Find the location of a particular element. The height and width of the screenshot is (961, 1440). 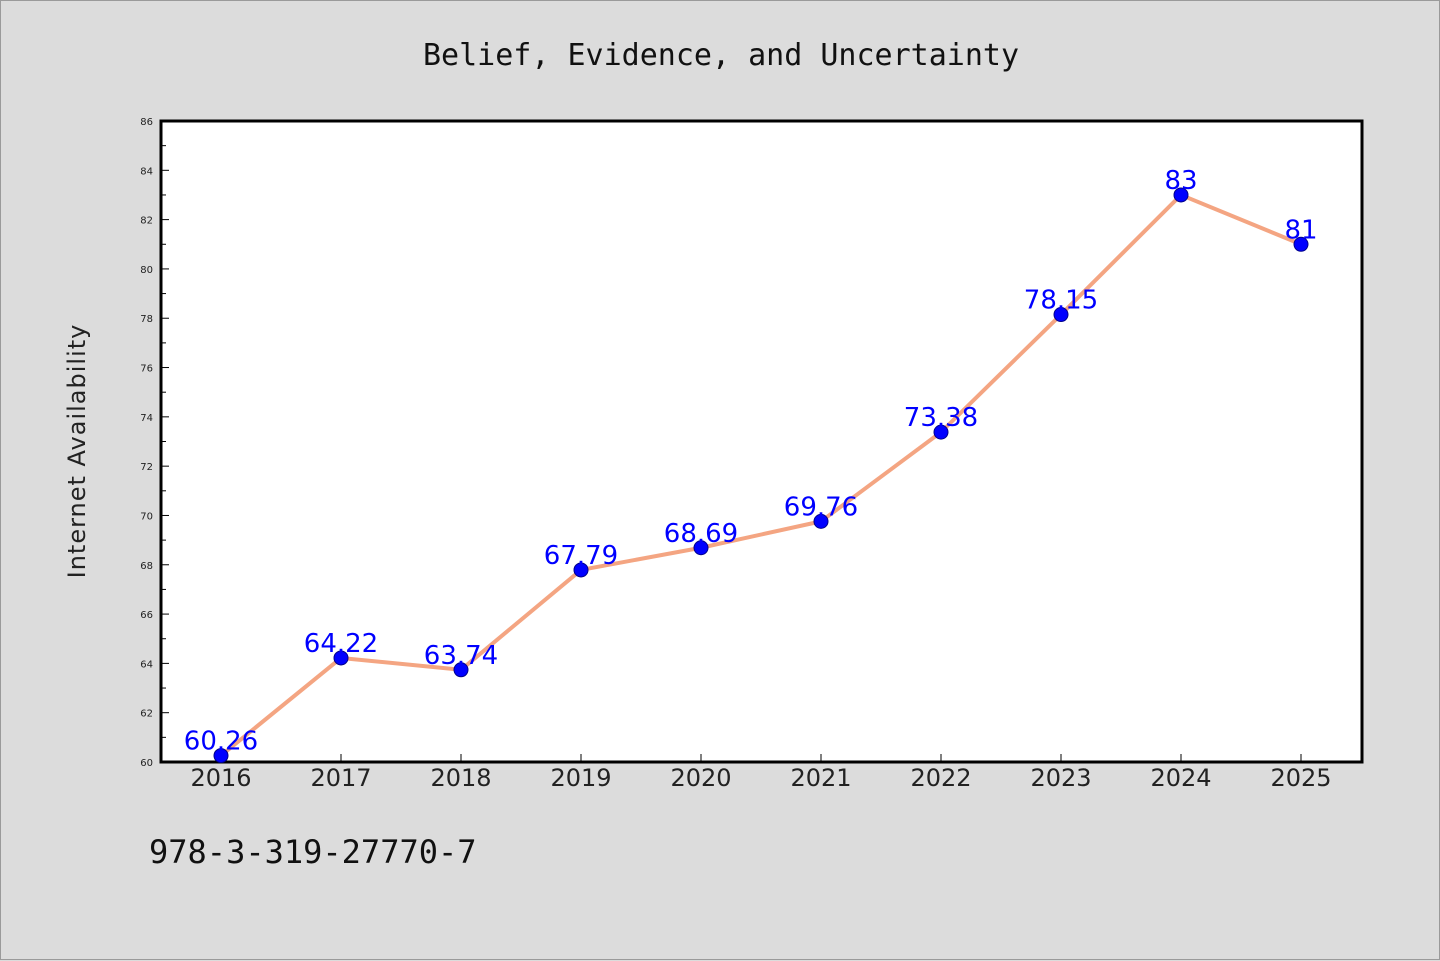

x-tick-label: 2020 is located at coordinates (700, 778).